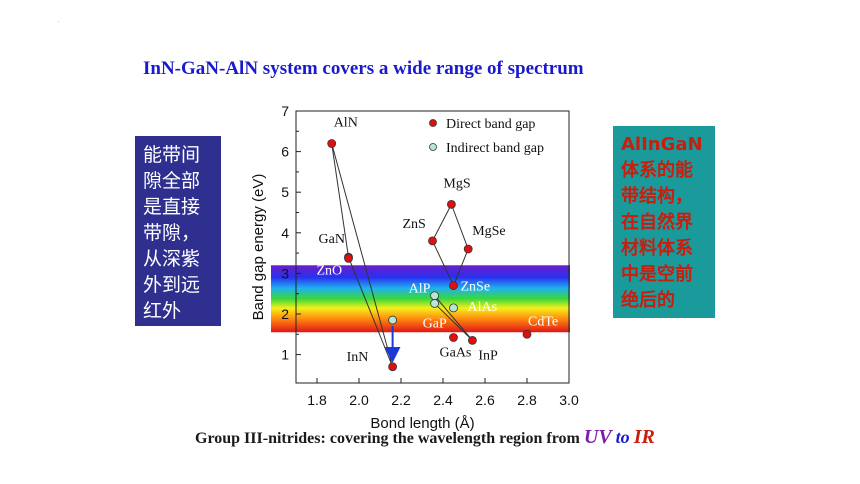  What do you see at coordinates (346, 122) in the screenshot?
I see `point-label: AlN` at bounding box center [346, 122].